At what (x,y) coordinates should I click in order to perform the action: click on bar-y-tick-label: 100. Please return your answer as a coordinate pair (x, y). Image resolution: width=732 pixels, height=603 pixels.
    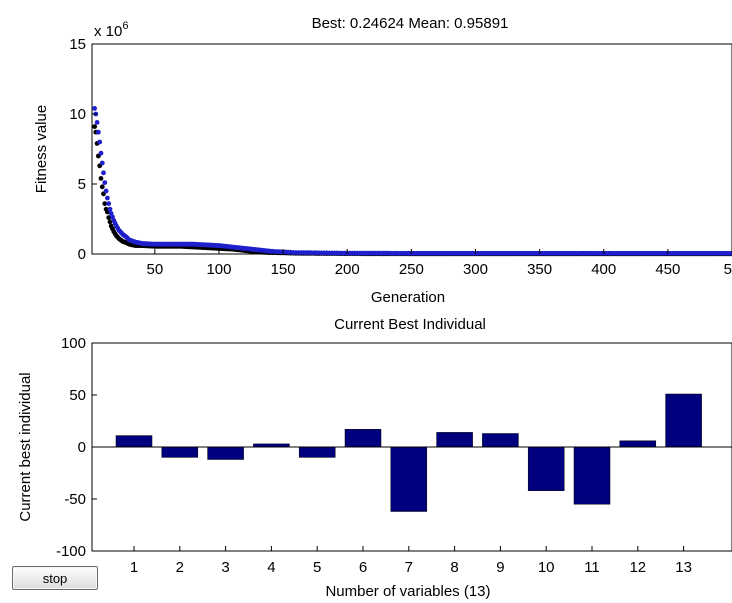
    Looking at the image, I should click on (73, 343).